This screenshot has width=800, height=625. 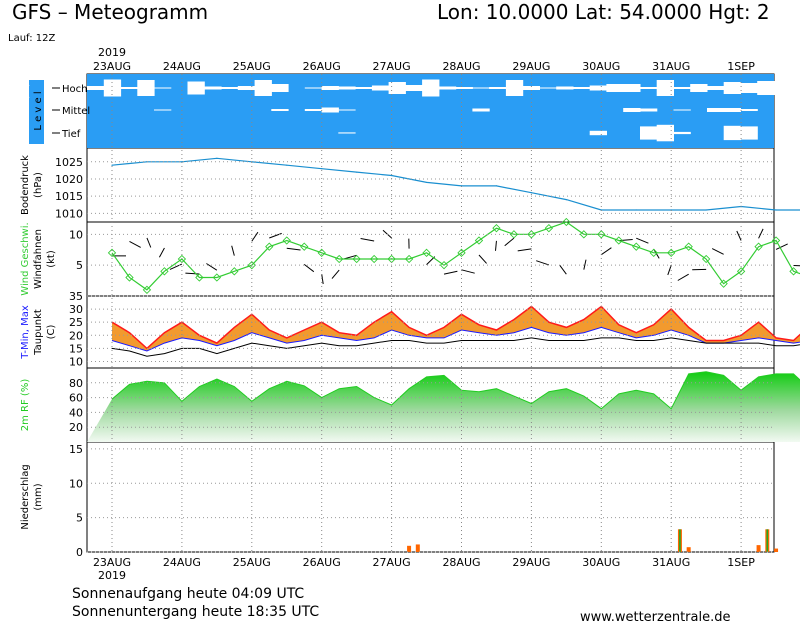 I want to click on date-label-bottom: 25AUG, so click(x=252, y=562).